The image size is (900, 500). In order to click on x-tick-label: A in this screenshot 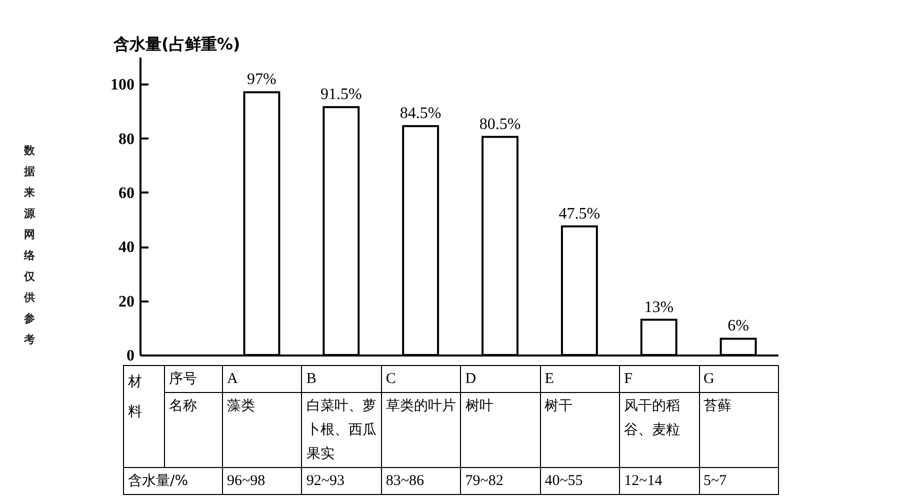, I will do `click(262, 379)`.